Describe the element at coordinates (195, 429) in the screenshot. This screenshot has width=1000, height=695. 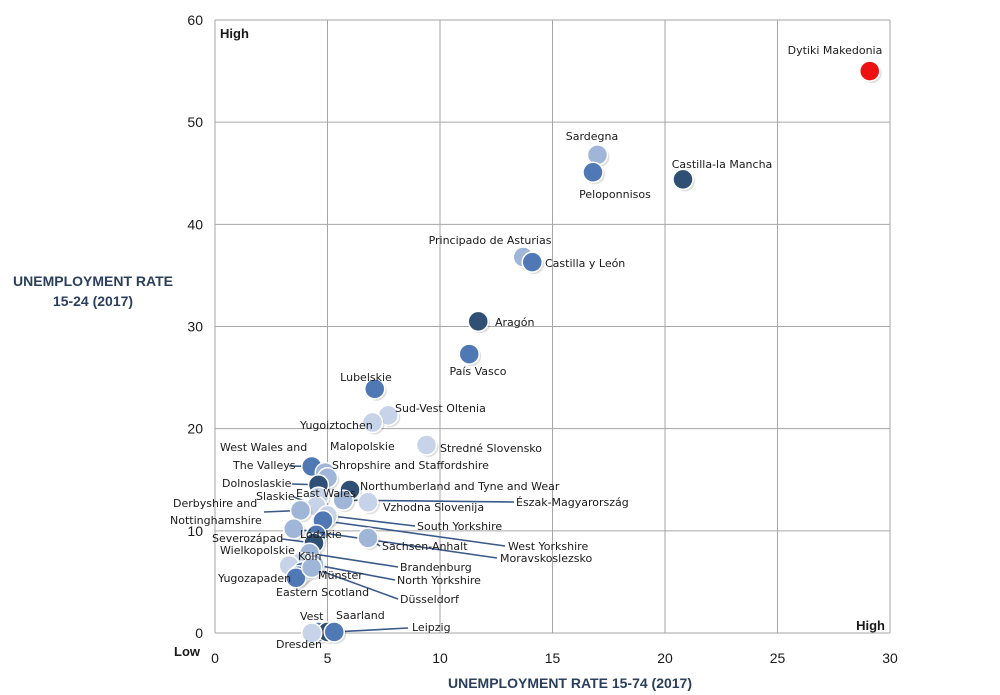
I see `y-tick-label-2: 20` at that location.